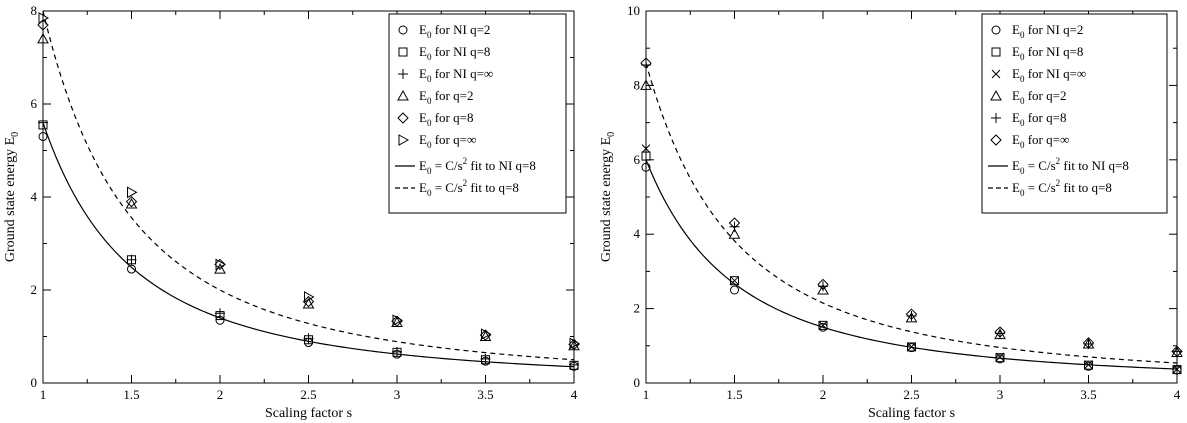  Describe the element at coordinates (308, 413) in the screenshot. I see `x-axis-label: Scaling factor s` at that location.